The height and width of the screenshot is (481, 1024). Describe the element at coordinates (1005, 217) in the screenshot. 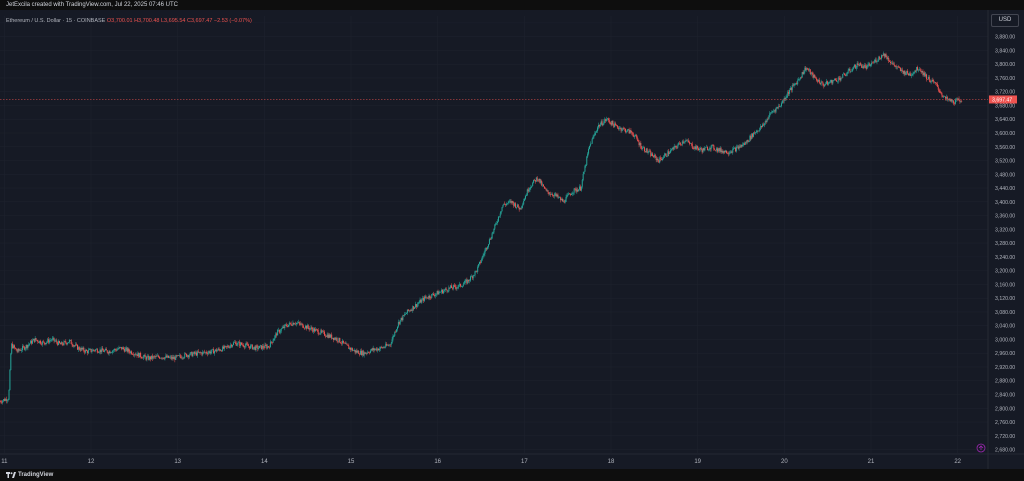

I see `y-tick-label: 3,360.00` at that location.